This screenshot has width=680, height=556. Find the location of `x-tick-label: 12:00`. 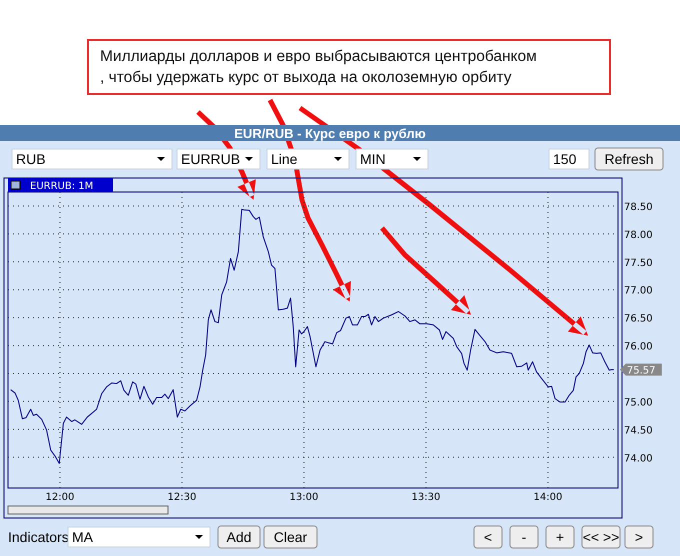

x-tick-label: 12:00 is located at coordinates (60, 497).